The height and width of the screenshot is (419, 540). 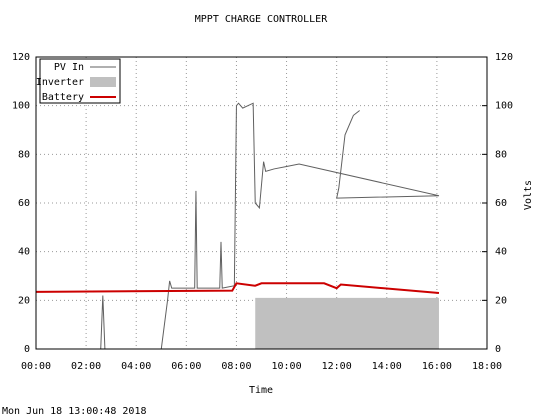 I want to click on x-tick-label: 00:00, so click(x=36, y=366).